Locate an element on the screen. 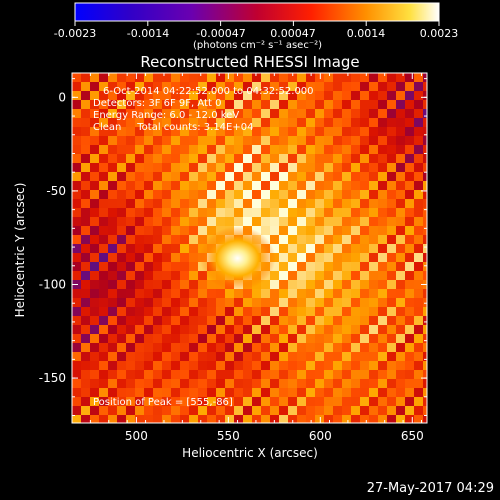 The height and width of the screenshot is (500, 500). colorbar-tick-label: 0.00047 is located at coordinates (293, 33).